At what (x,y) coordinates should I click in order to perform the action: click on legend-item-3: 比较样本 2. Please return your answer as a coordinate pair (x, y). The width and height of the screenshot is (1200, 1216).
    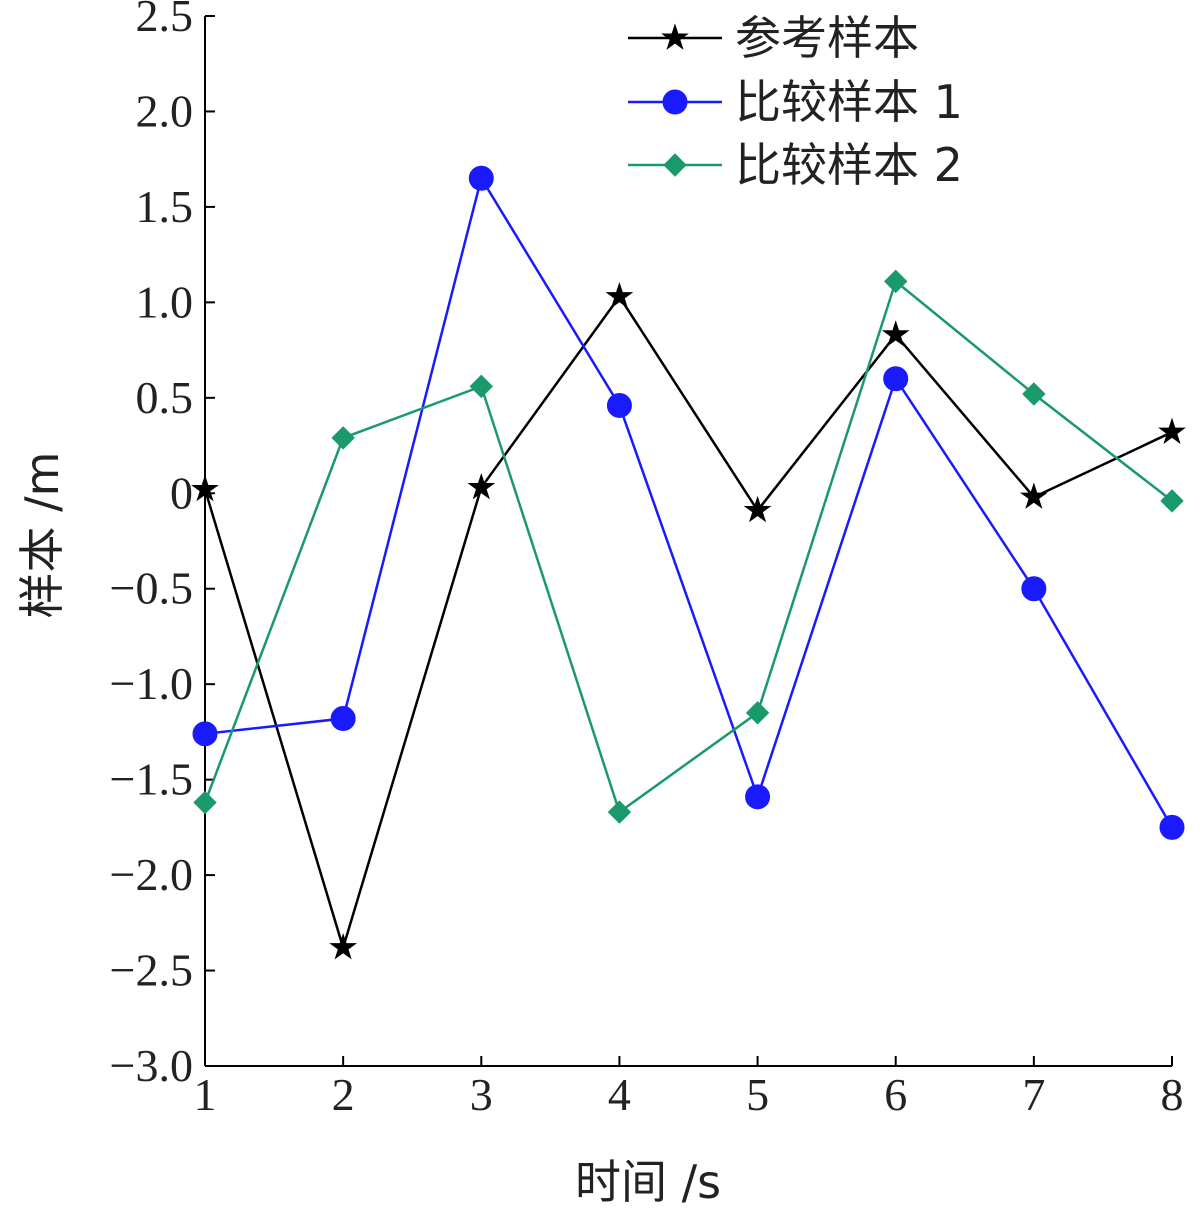
    Looking at the image, I should click on (795, 165).